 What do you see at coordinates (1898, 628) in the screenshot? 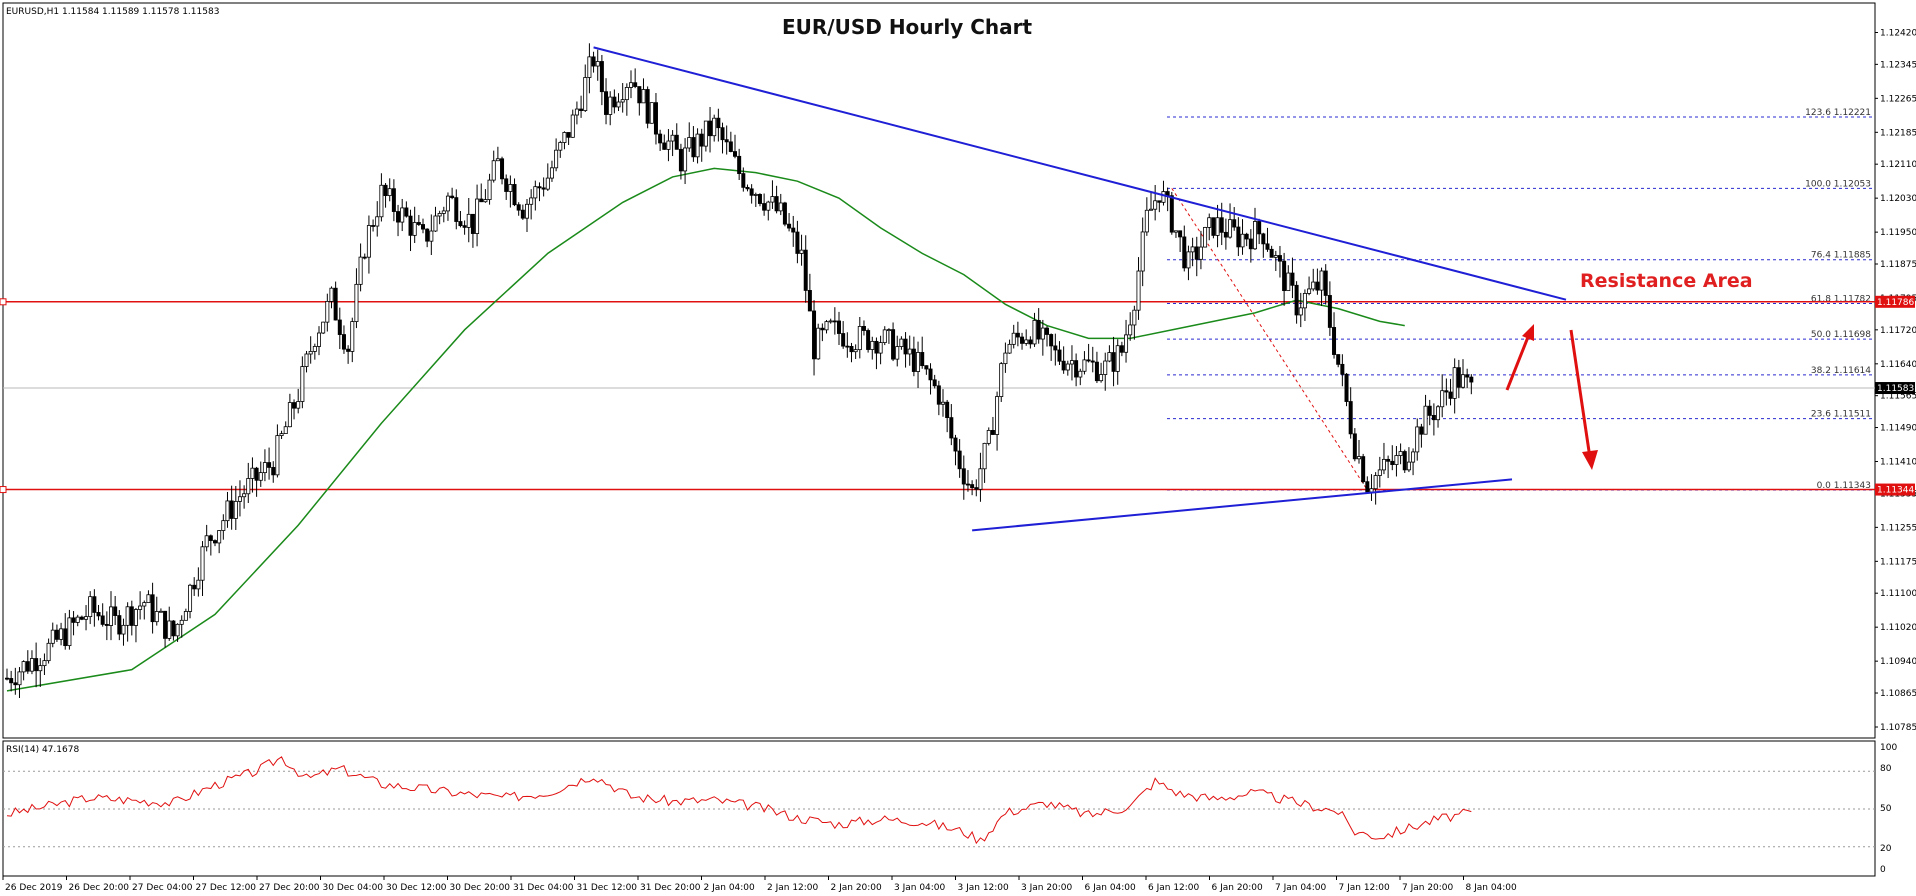
I see `price-tick-label: 1.11020` at bounding box center [1898, 628].